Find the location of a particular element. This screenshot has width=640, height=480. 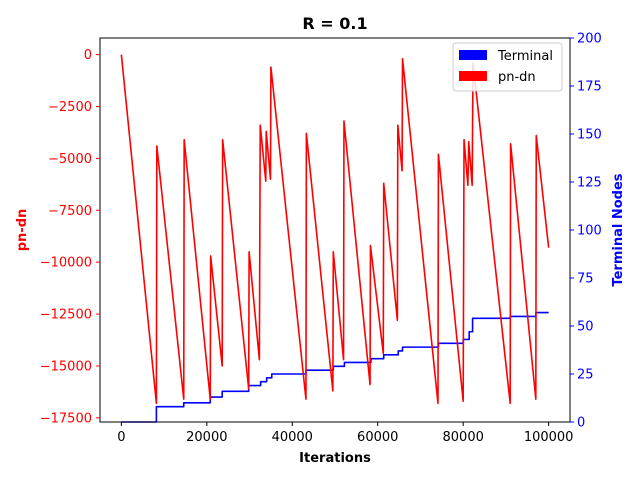

left-y-tick-label: −7500 is located at coordinates (70, 211).